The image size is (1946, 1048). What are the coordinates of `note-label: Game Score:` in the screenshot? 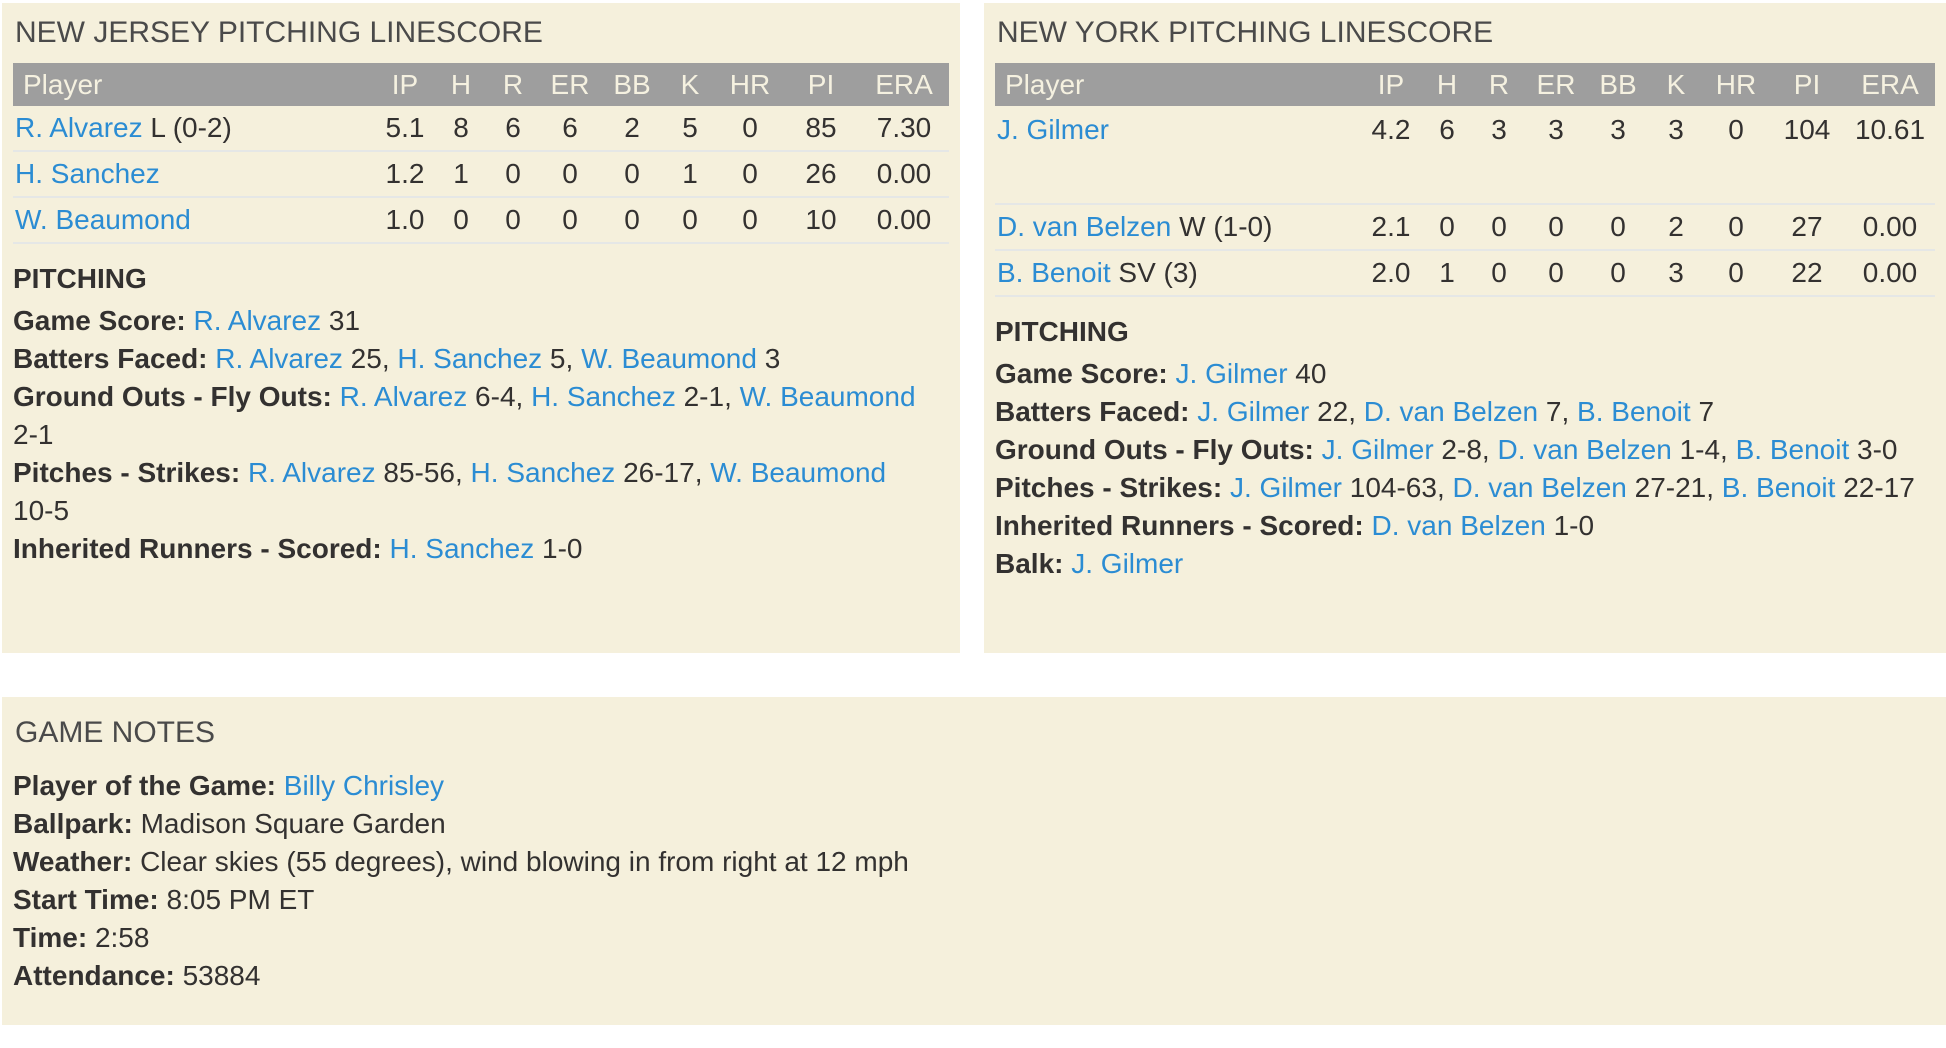 It's located at (99, 320).